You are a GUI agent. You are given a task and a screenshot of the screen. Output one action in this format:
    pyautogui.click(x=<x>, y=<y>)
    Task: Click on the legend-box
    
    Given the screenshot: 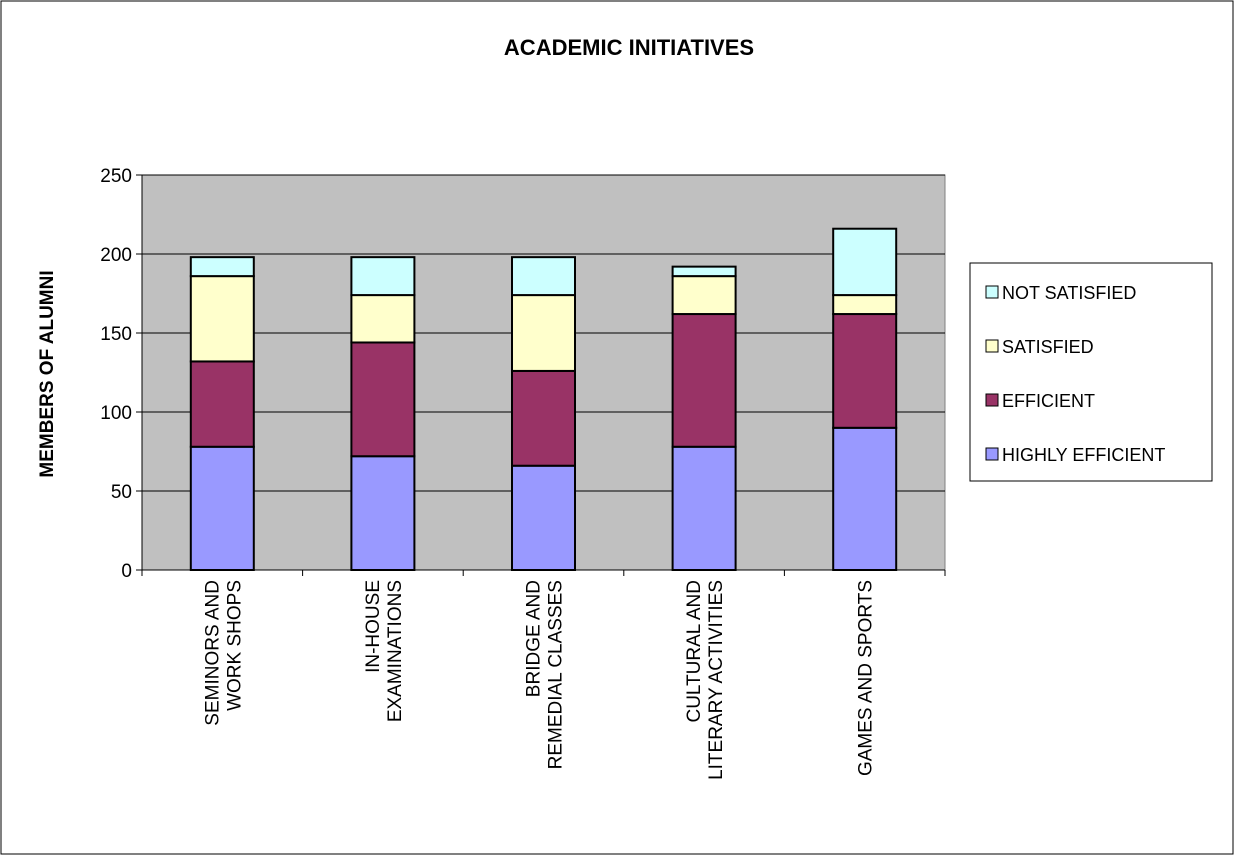 What is the action you would take?
    pyautogui.click(x=1091, y=372)
    